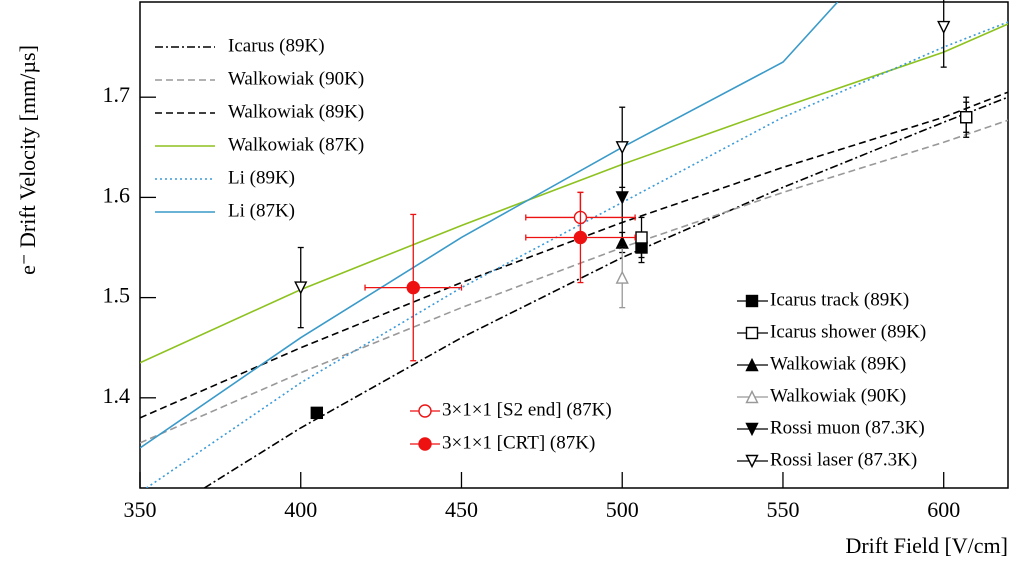 Image resolution: width=1012 pixels, height=567 pixels. Describe the element at coordinates (117, 194) in the screenshot. I see `y-tick-label: 1.6` at that location.